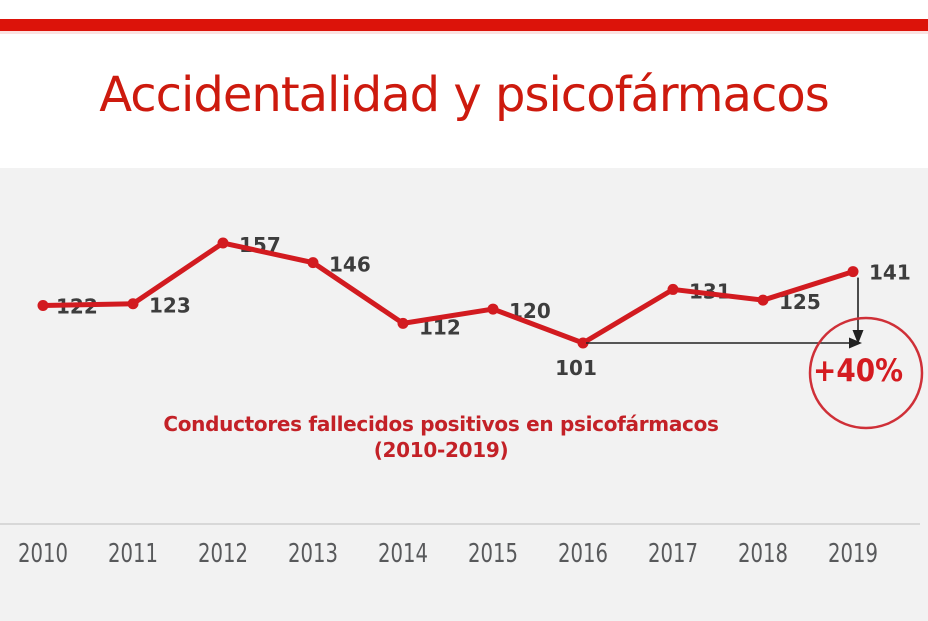 The width and height of the screenshot is (928, 621). Describe the element at coordinates (403, 323) in the screenshot. I see `data-point-2014` at that location.